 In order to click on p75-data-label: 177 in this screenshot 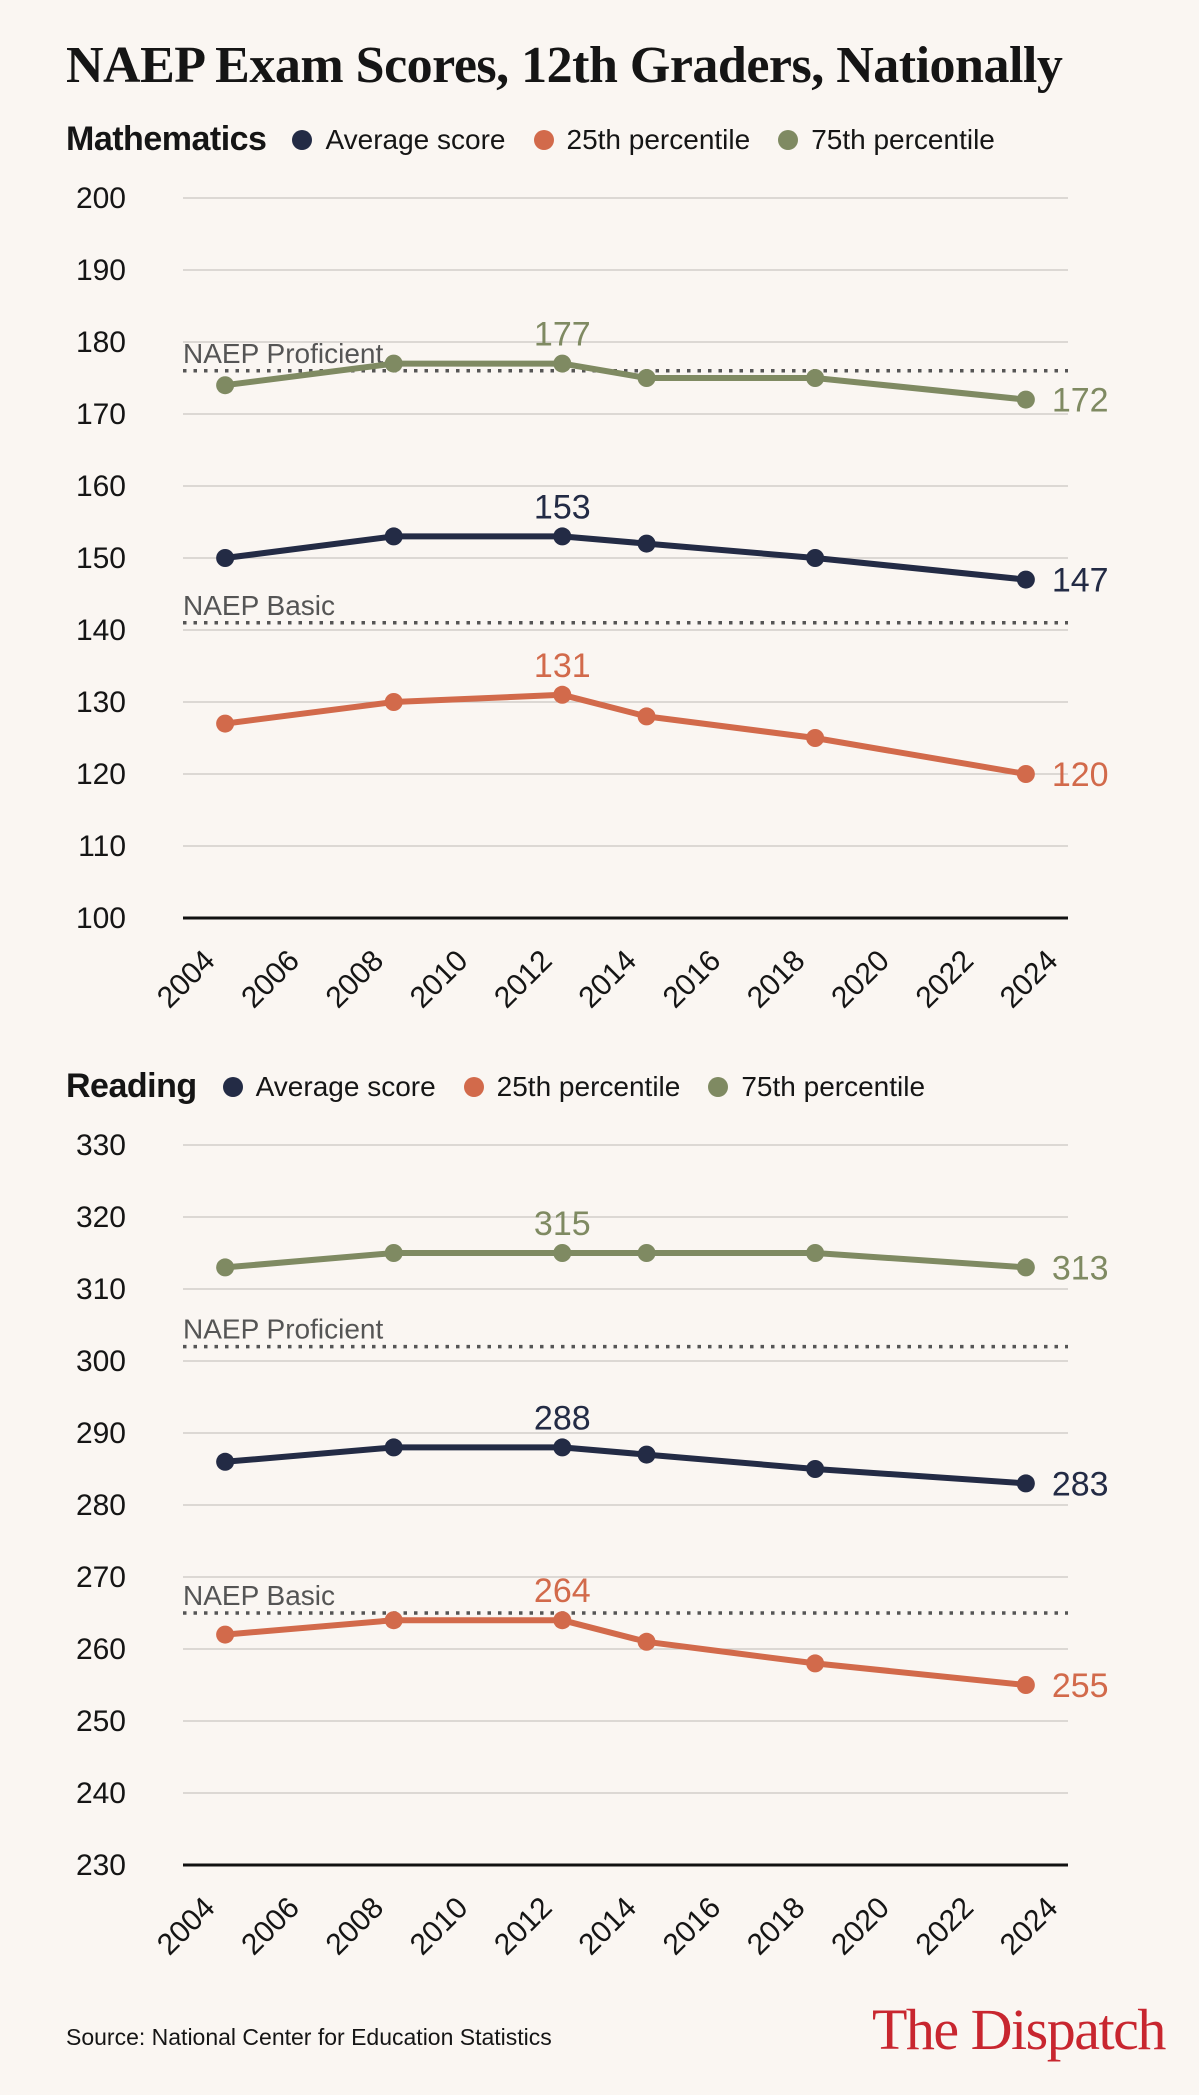, I will do `click(562, 335)`.